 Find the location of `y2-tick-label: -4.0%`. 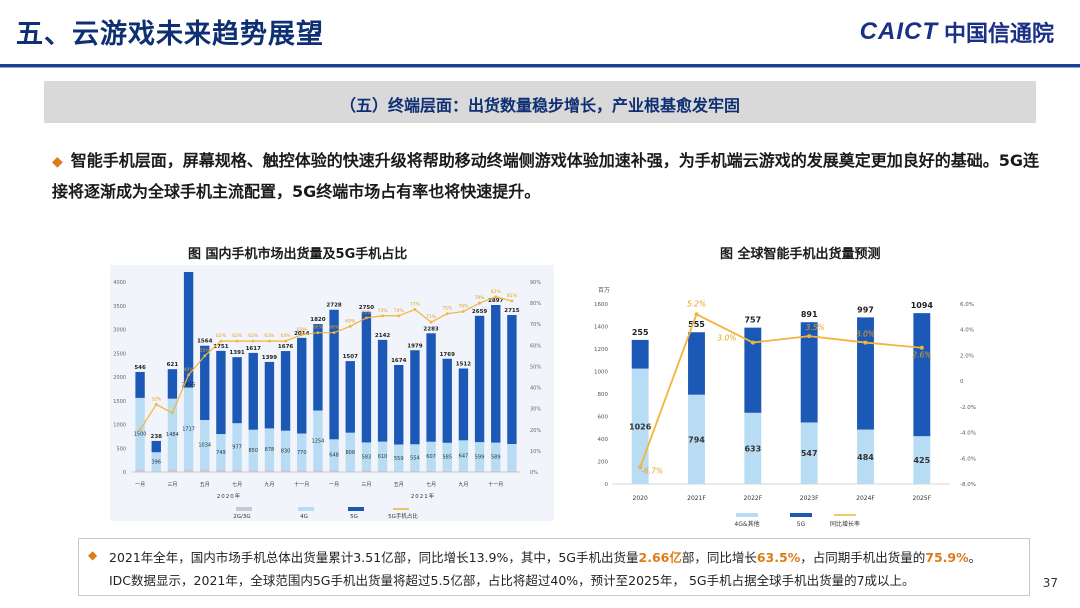

y2-tick-label: -4.0% is located at coordinates (968, 434).